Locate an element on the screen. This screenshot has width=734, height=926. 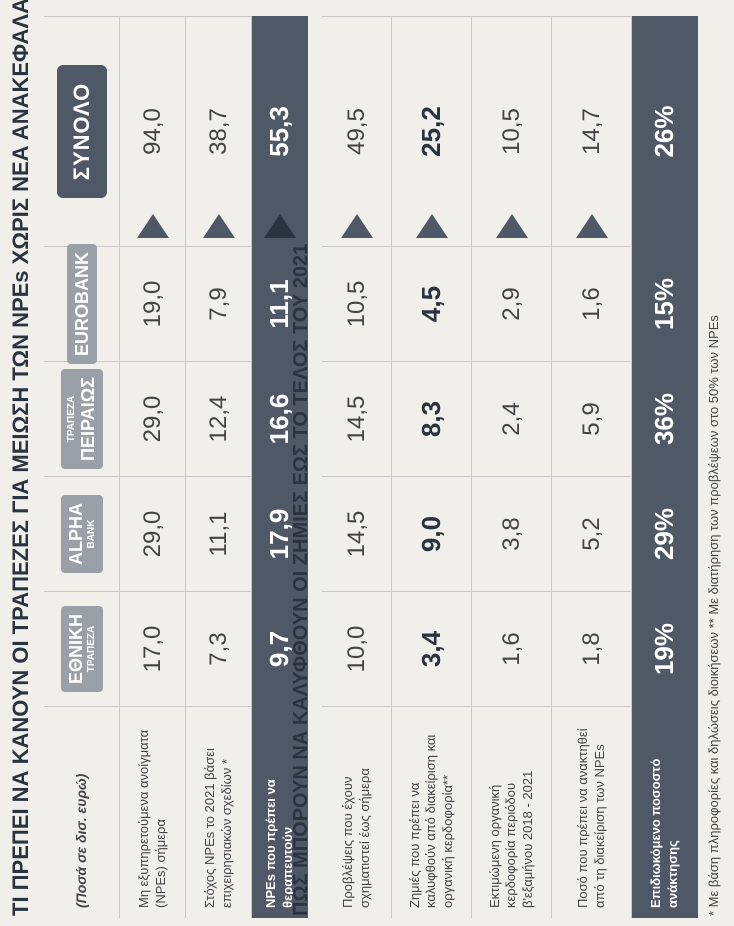
total-header: ΣΥΝΟΛΟ is located at coordinates (82, 131).